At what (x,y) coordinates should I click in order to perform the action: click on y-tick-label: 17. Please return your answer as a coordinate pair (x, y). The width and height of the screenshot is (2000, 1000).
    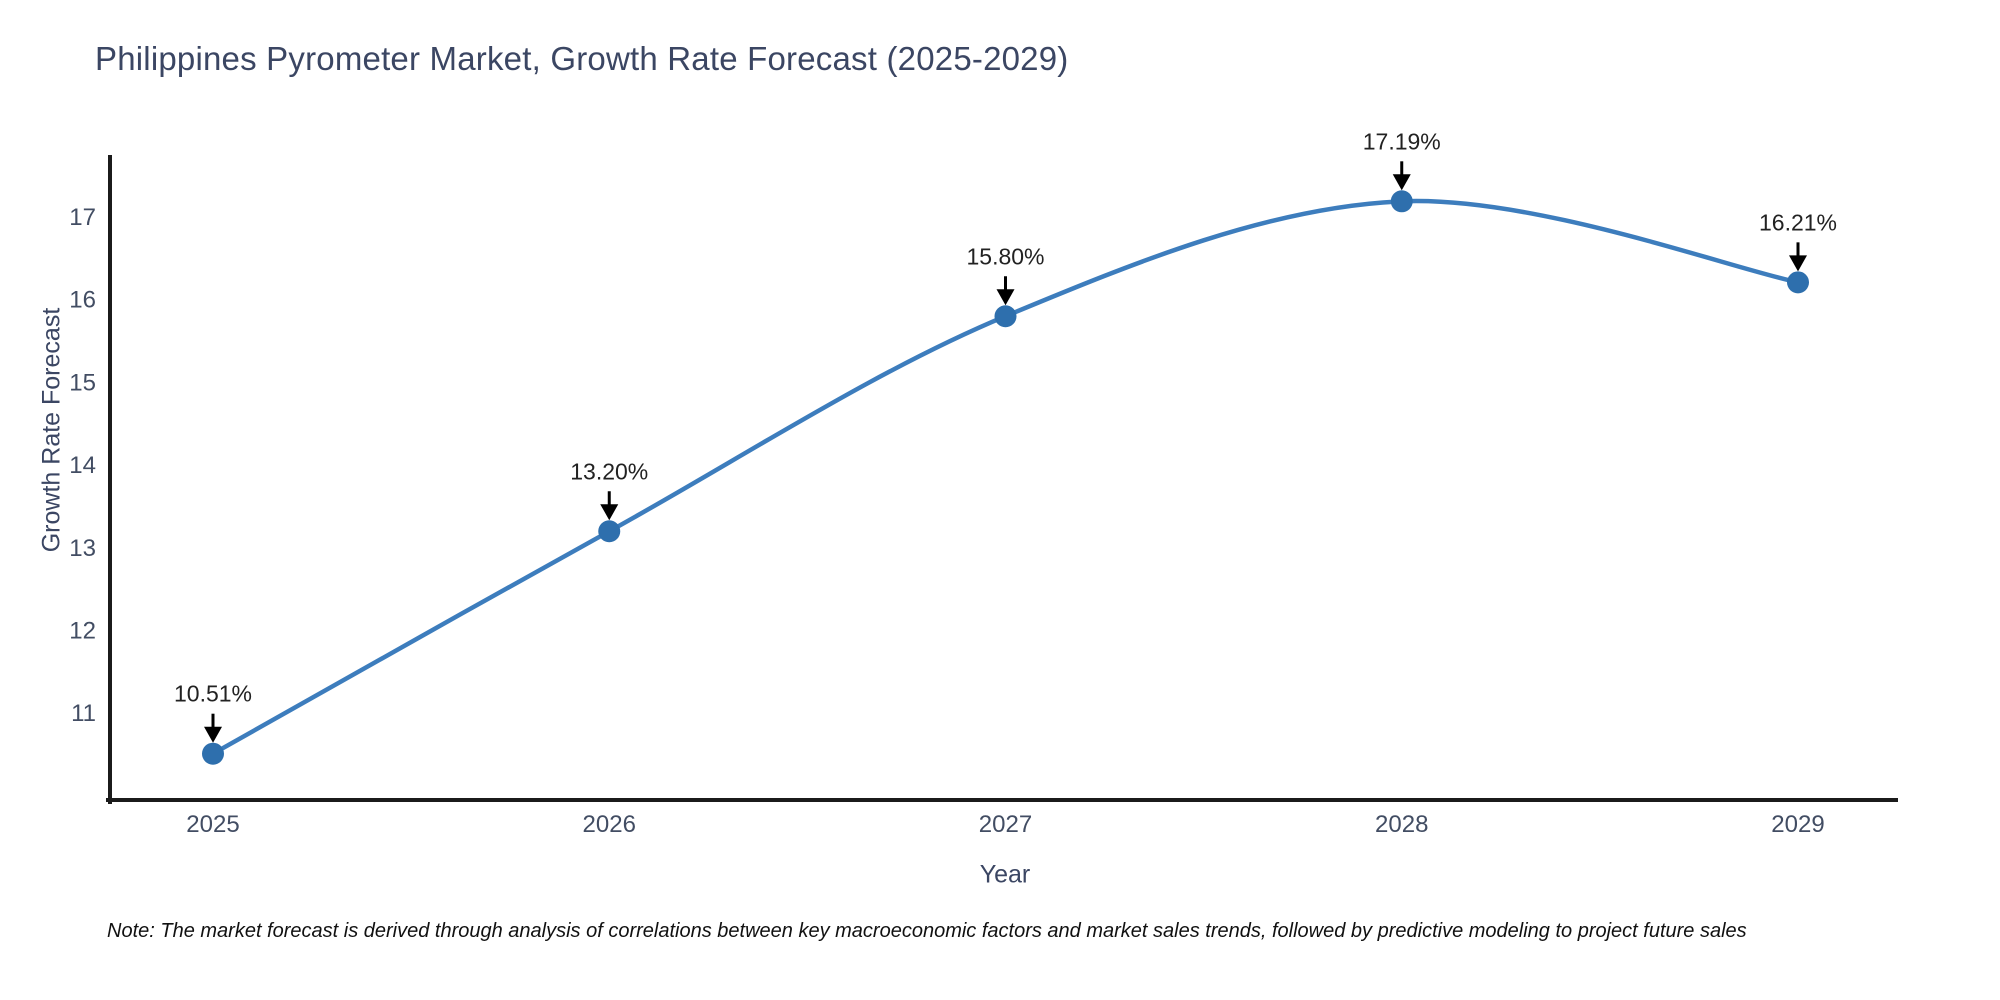
    Looking at the image, I should click on (82, 217).